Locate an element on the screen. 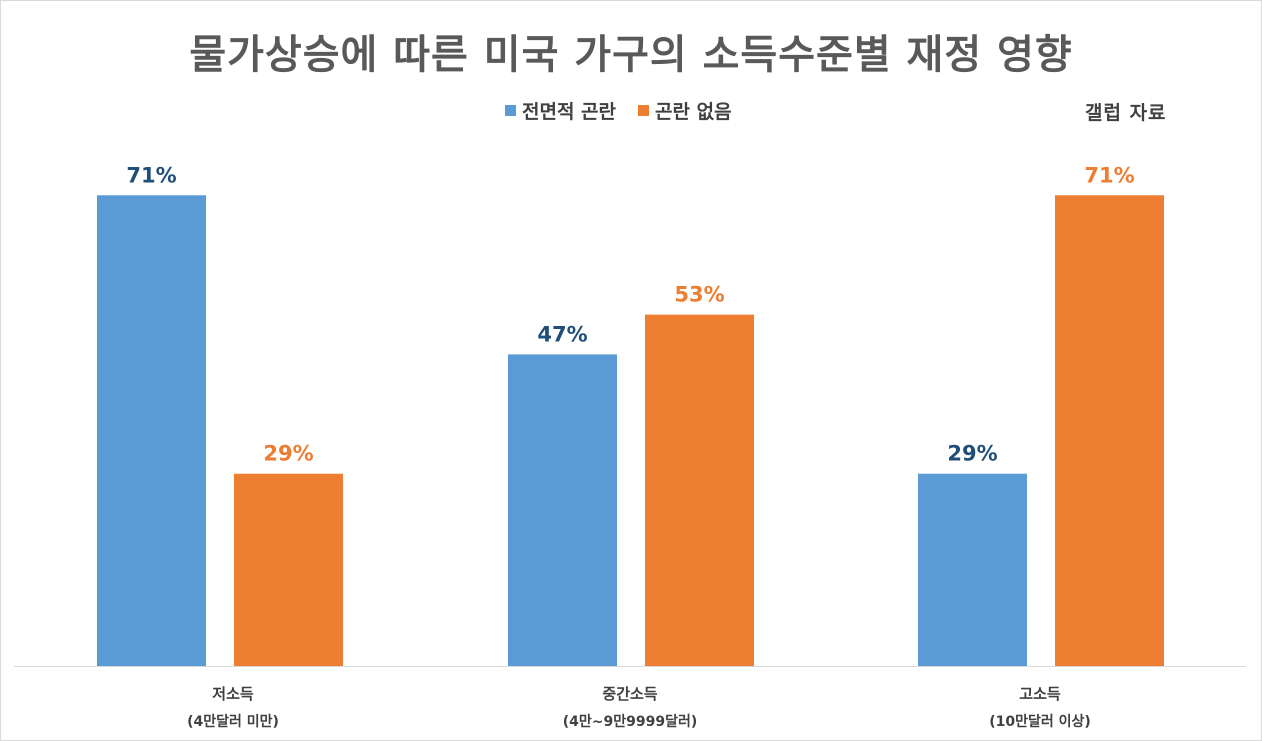 The height and width of the screenshot is (741, 1262). legend: 전면적 곤란 곤란 없음 is located at coordinates (618, 110).